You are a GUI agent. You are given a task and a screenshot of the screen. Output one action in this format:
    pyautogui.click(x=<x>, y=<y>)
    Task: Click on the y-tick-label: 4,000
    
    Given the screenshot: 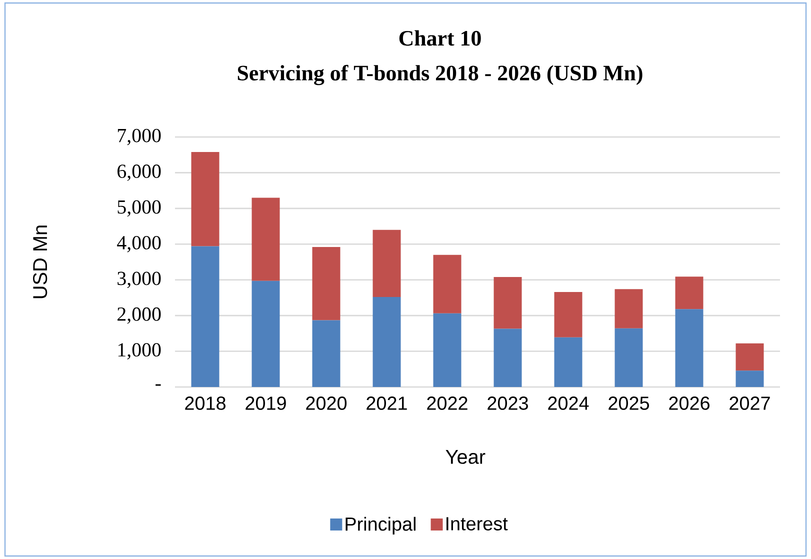 What is the action you would take?
    pyautogui.click(x=139, y=244)
    